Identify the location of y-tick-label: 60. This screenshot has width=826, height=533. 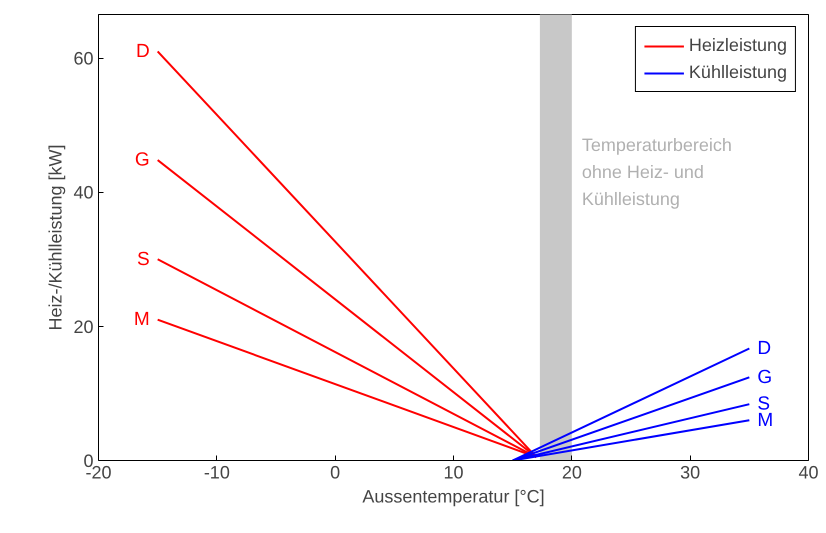
(83, 58).